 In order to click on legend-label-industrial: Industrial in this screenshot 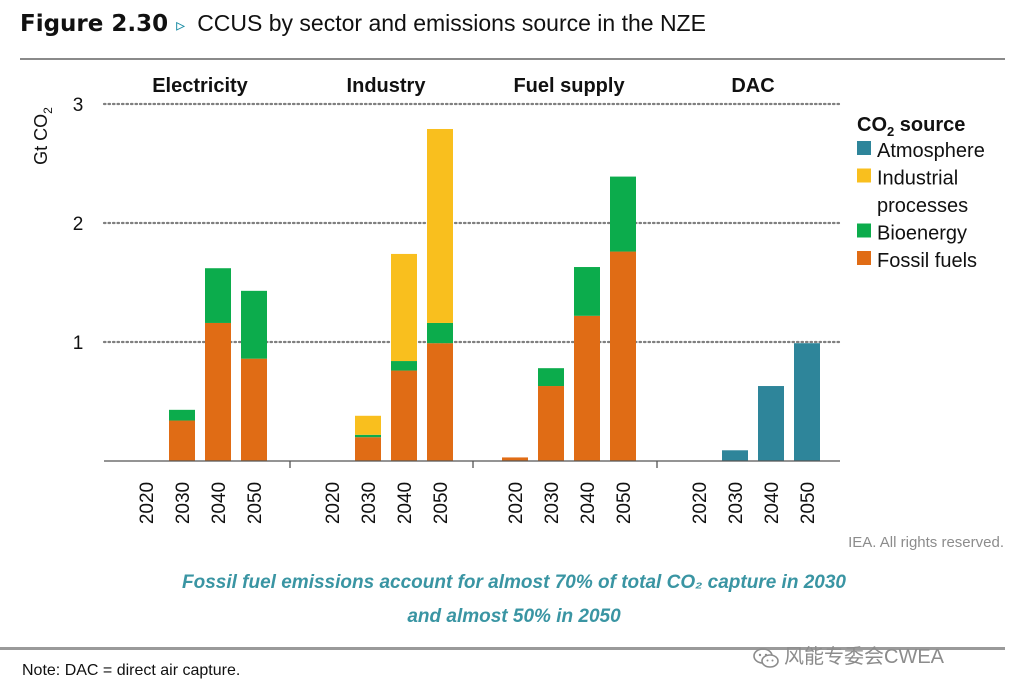, I will do `click(917, 179)`.